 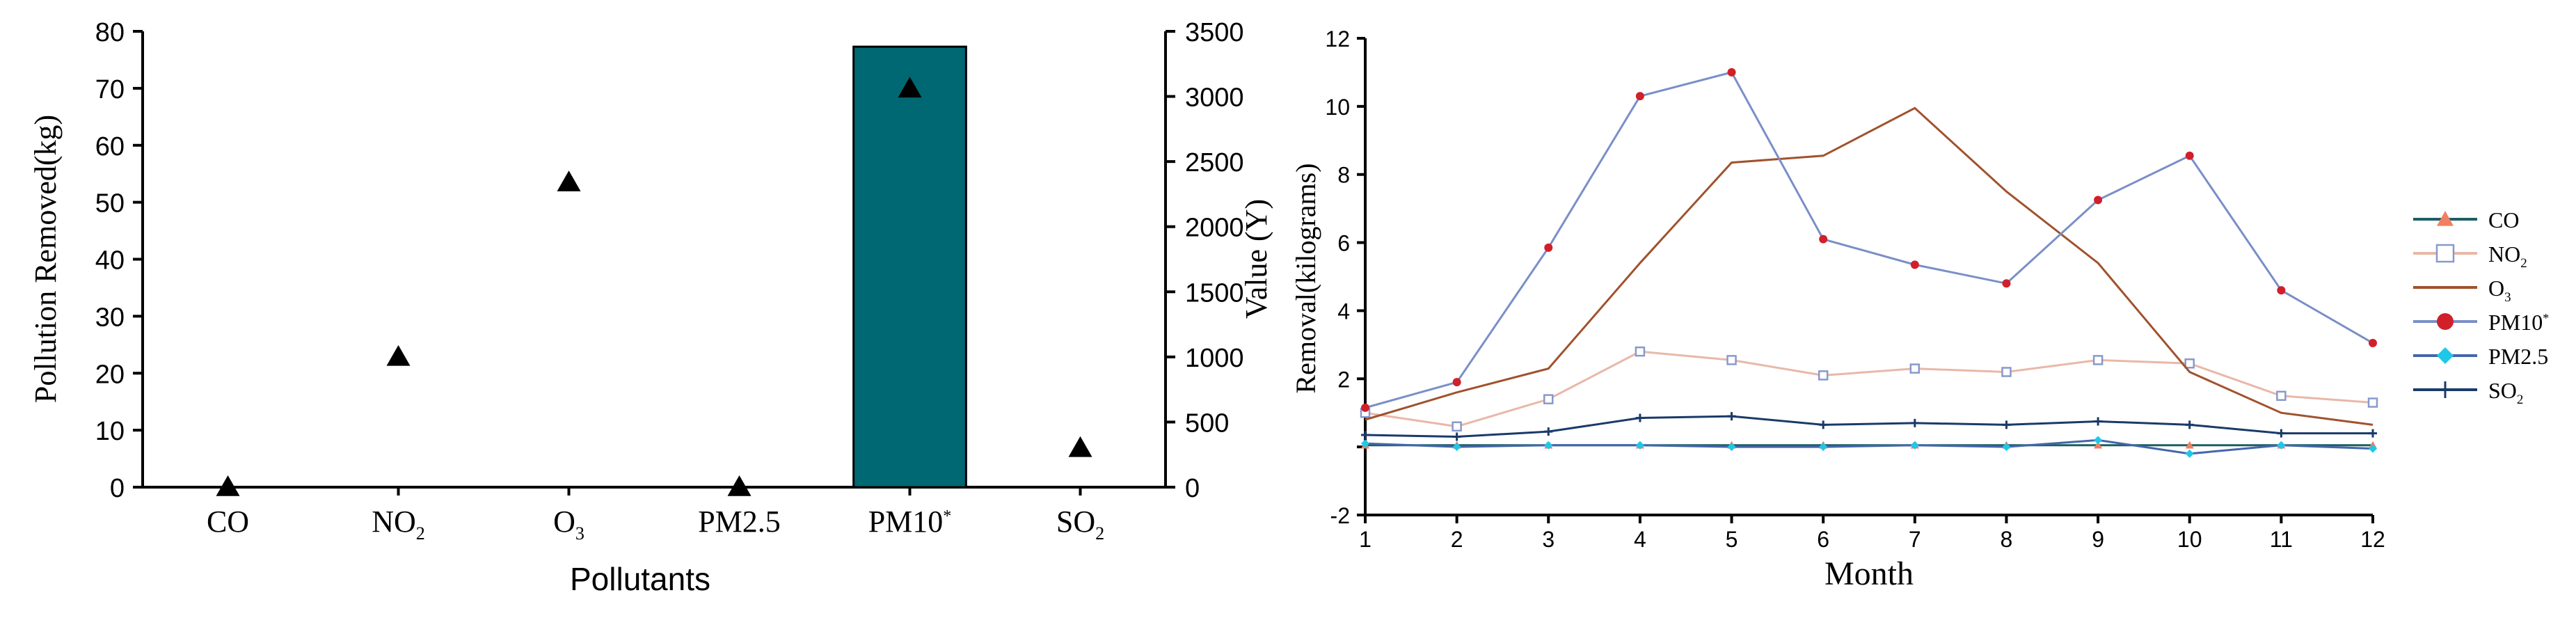 What do you see at coordinates (1214, 98) in the screenshot?
I see `left-y2-tick-label: 3000` at bounding box center [1214, 98].